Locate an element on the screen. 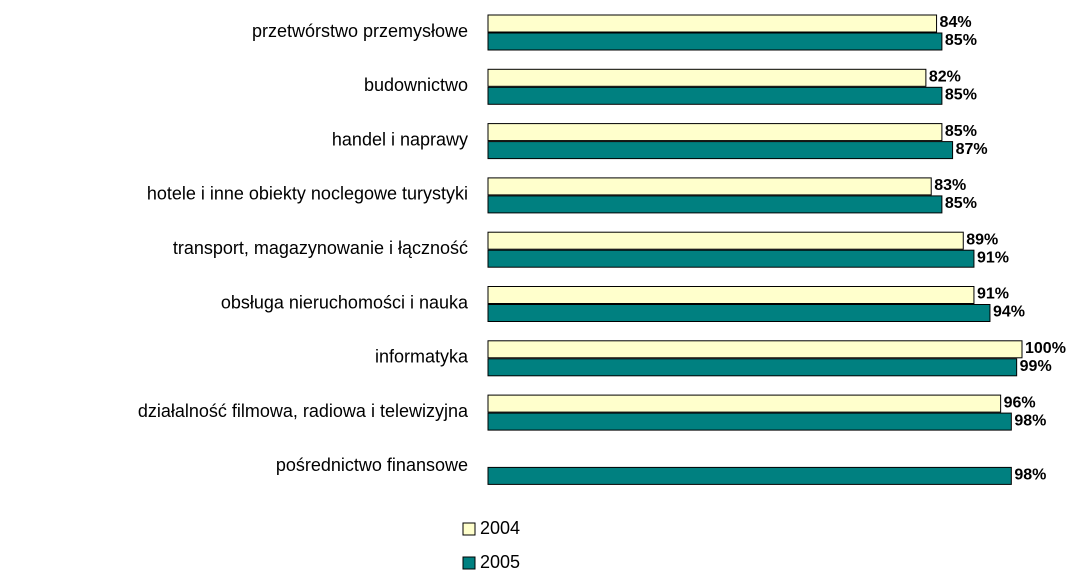 The image size is (1087, 572). category-label: pośrednictwo finansowe is located at coordinates (372, 465).